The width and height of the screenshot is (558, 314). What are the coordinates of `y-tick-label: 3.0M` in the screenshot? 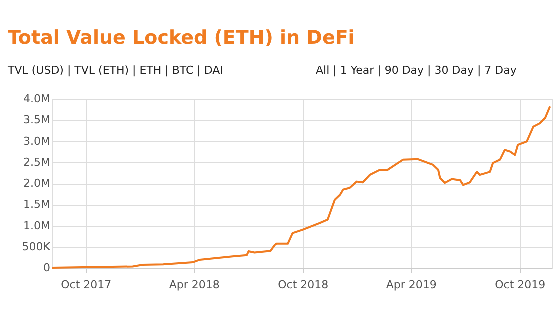 It's located at (37, 141).